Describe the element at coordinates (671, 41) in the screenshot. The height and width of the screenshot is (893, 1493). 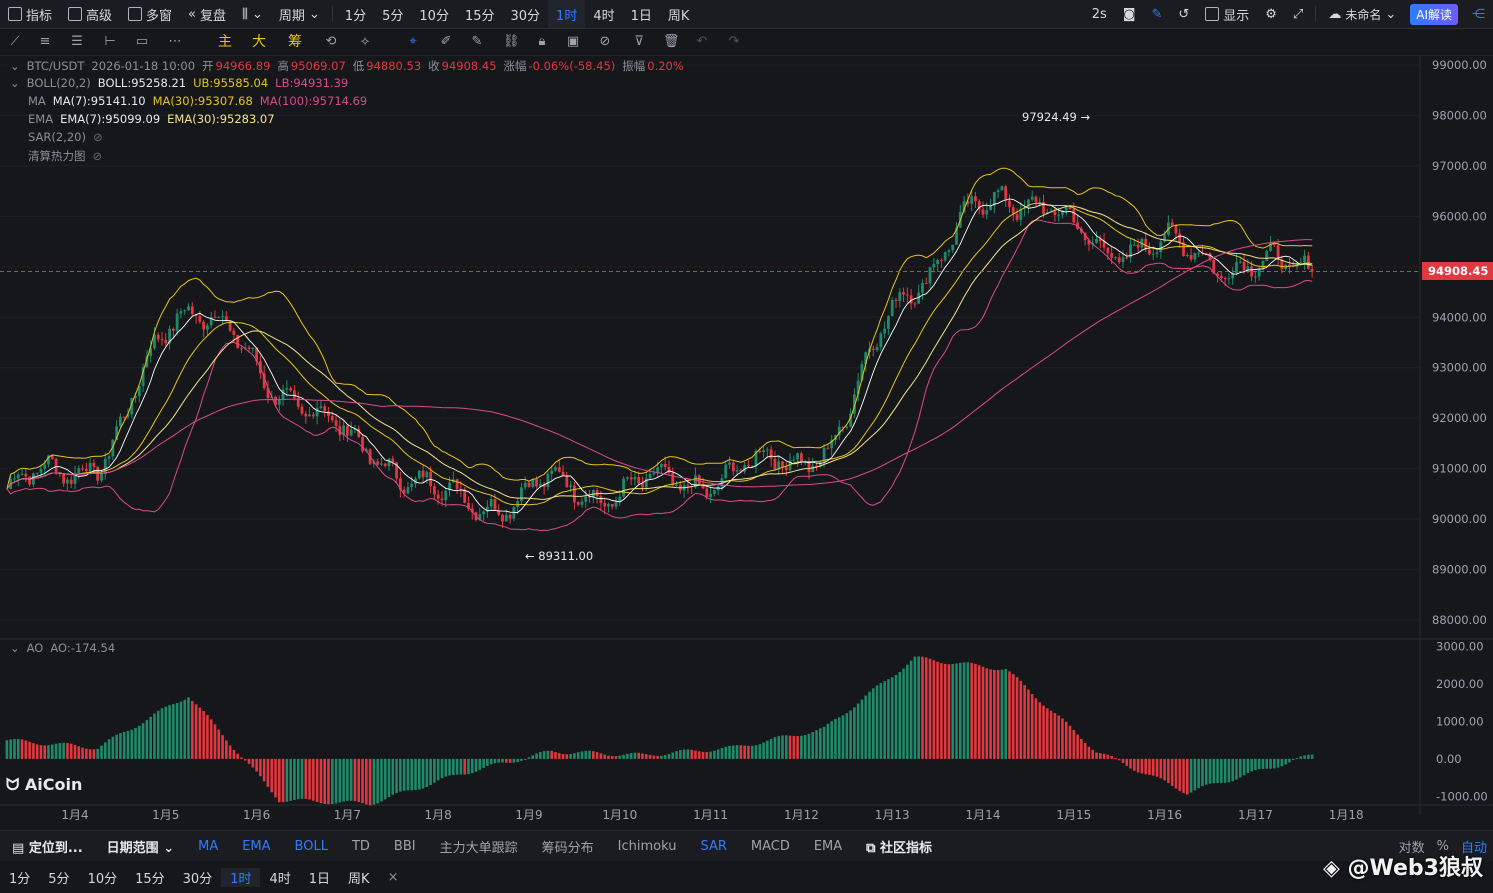
I see `trash-icon: 🗑︎` at that location.